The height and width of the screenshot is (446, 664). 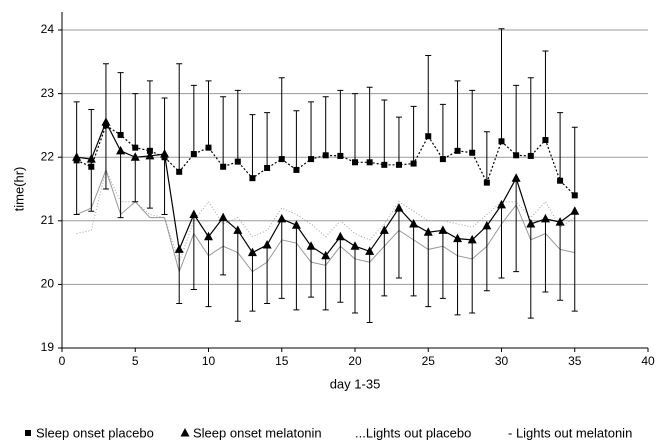 What do you see at coordinates (413, 432) in the screenshot?
I see `legend-label: ...Lights out placebo` at bounding box center [413, 432].